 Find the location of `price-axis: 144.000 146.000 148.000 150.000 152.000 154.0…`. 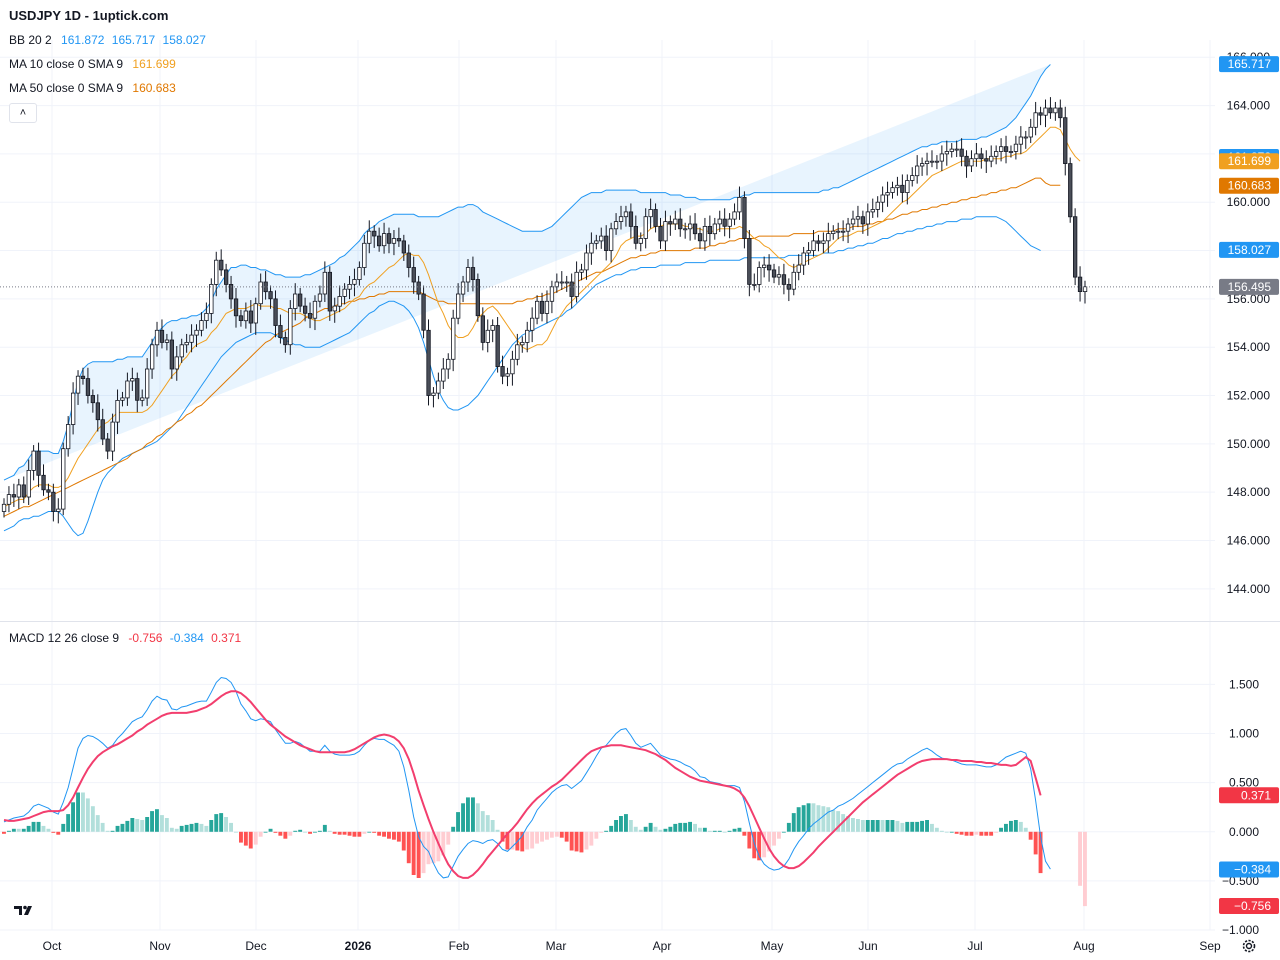

price-axis: 144.000 146.000 148.000 150.000 152.000 154.0… is located at coordinates (1249, 323).